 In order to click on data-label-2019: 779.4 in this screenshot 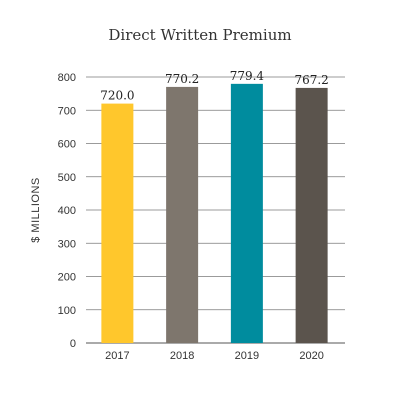, I will do `click(247, 76)`.